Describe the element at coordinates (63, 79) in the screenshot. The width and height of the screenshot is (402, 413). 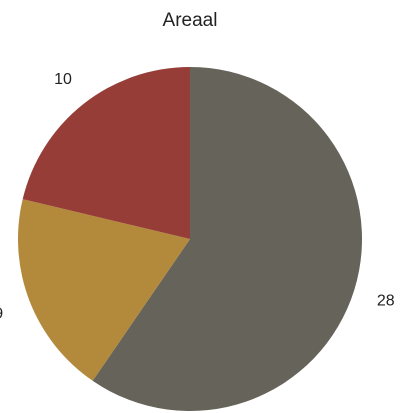
I see `slice-label-10: 10` at that location.